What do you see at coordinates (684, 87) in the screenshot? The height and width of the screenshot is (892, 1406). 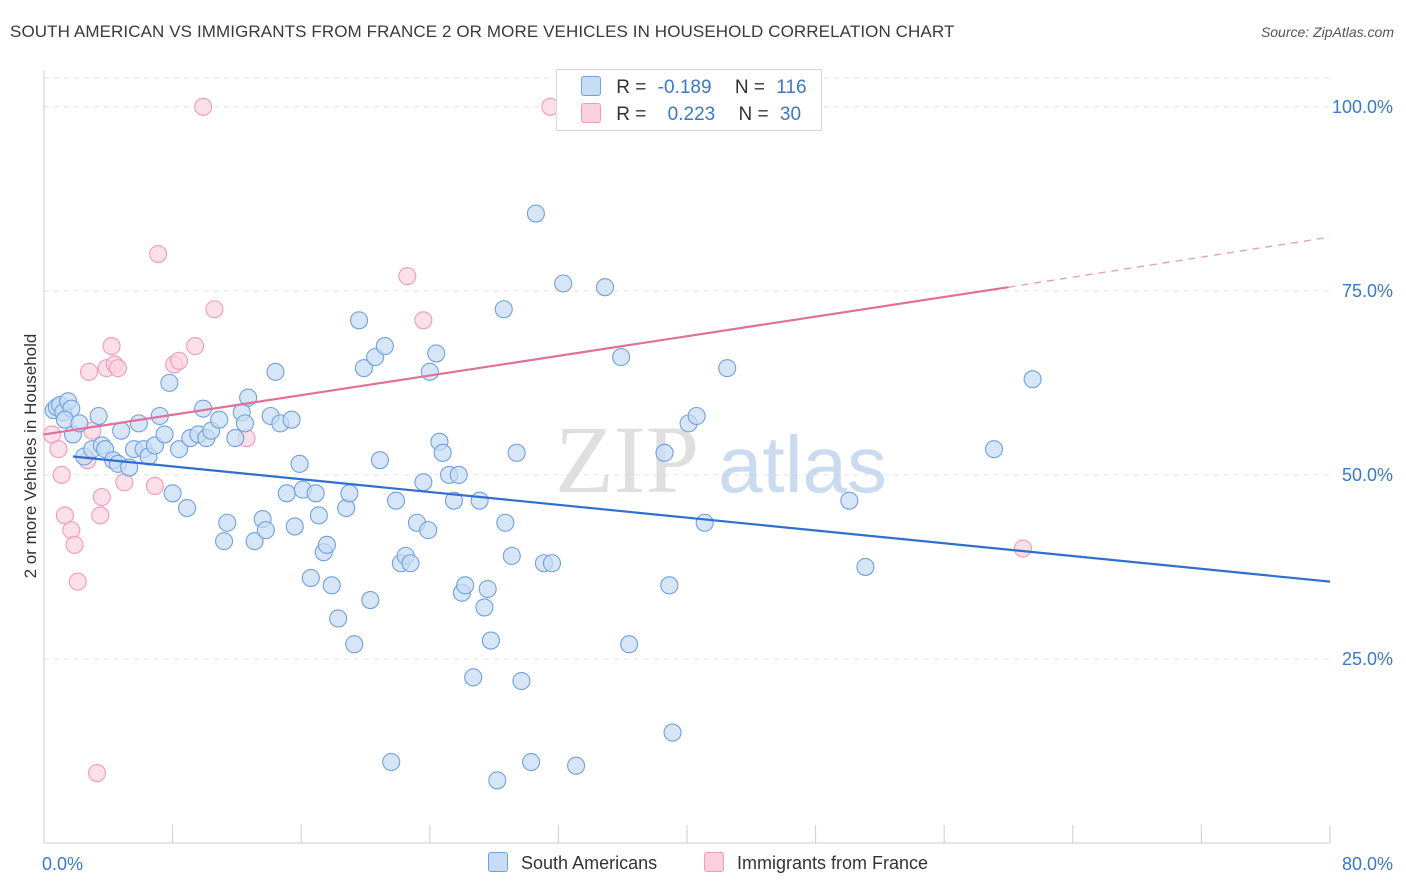 I see `legend-r-value: -0.189` at bounding box center [684, 87].